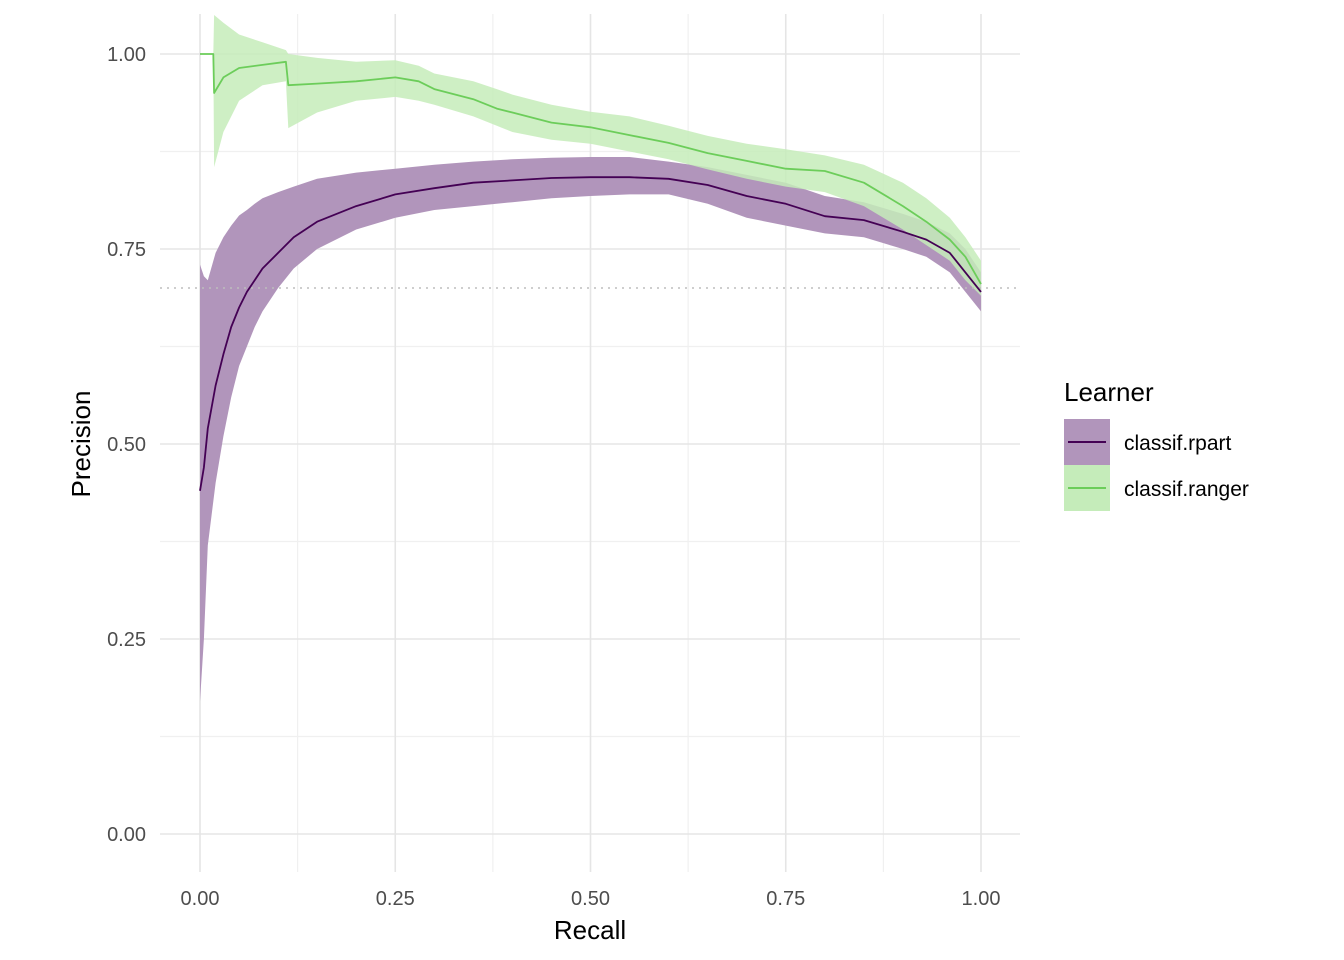  I want to click on x-tick-labels: 0.00 0.25 0.50 0.75 1.00, so click(591, 899).